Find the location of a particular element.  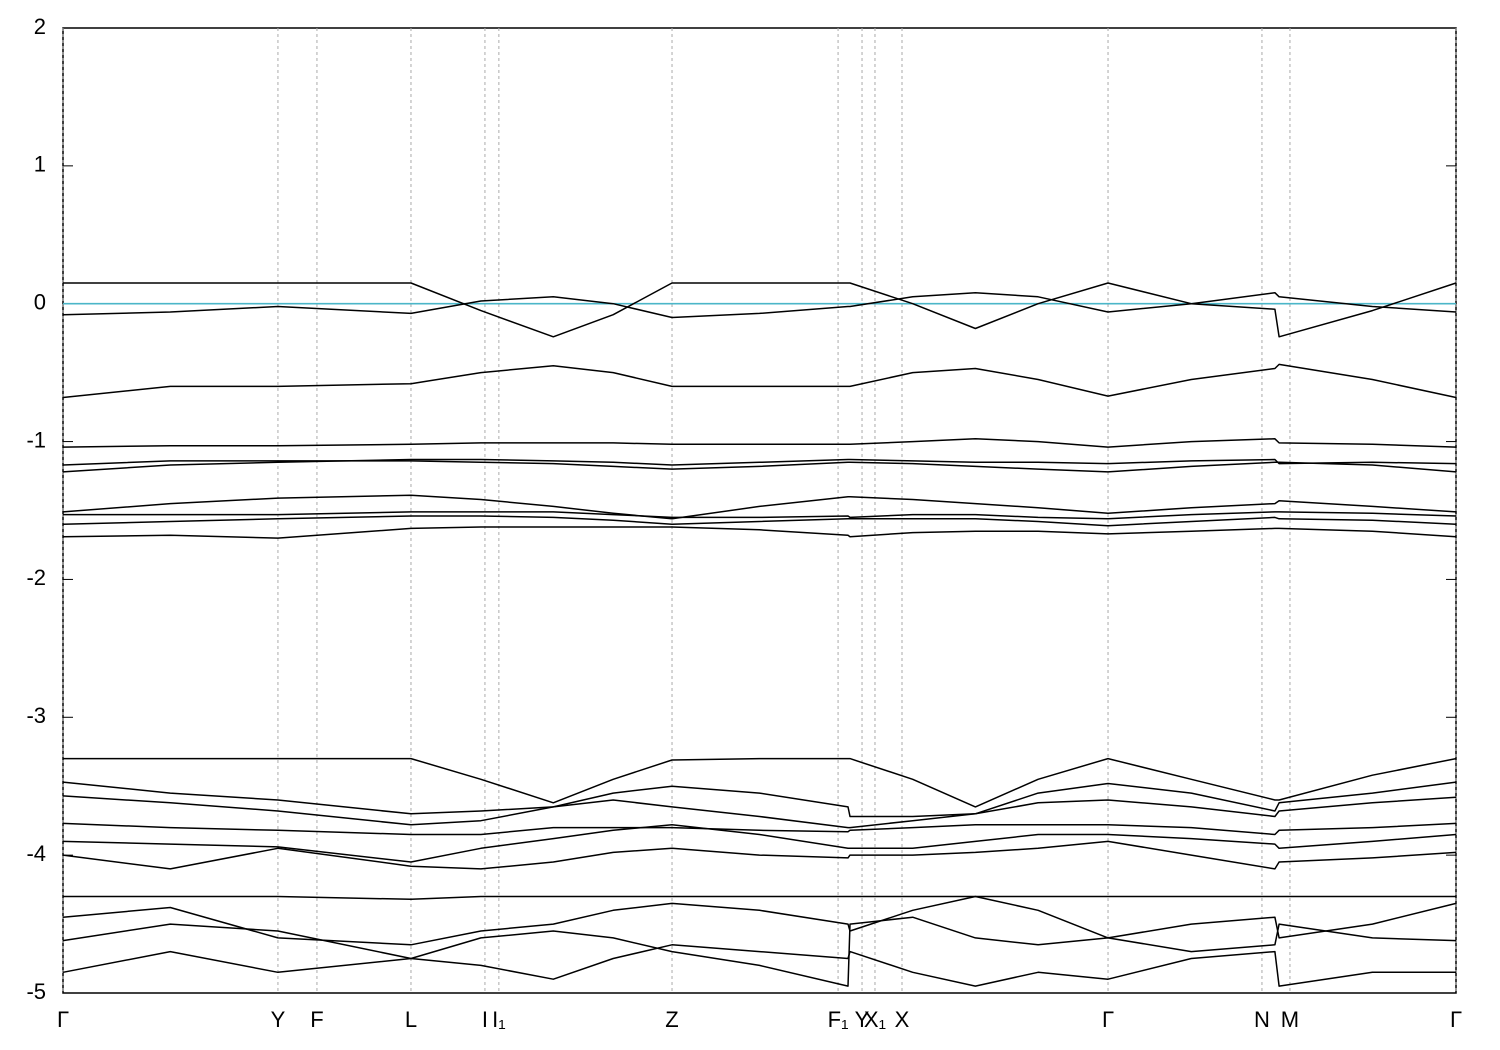

x-tick-label: Z is located at coordinates (671, 1019).